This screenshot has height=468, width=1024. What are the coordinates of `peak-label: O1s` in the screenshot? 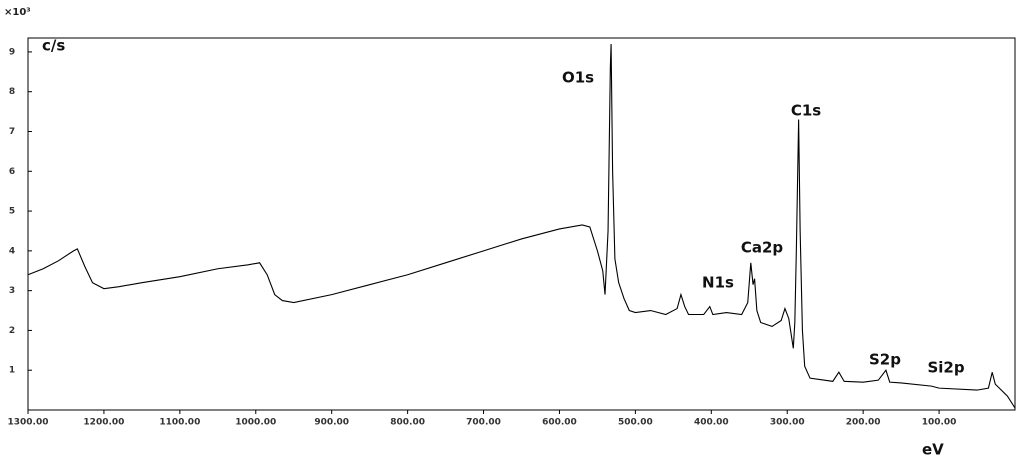 It's located at (578, 78).